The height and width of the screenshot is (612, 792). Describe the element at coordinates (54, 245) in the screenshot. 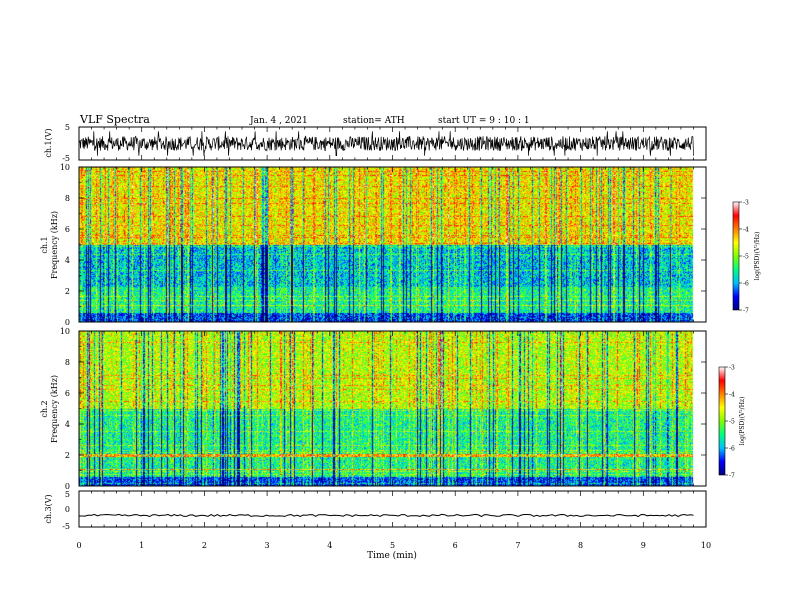

I see `ch1-spectrogram-ylabel-frequency: Frequency (kHz)` at that location.